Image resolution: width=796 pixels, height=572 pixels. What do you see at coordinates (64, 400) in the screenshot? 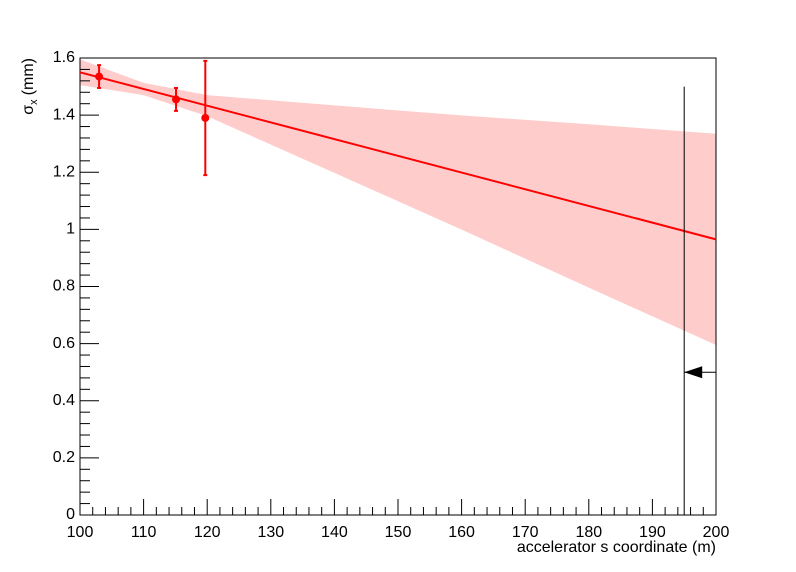
I see `y-tick-label: 0.4` at bounding box center [64, 400].